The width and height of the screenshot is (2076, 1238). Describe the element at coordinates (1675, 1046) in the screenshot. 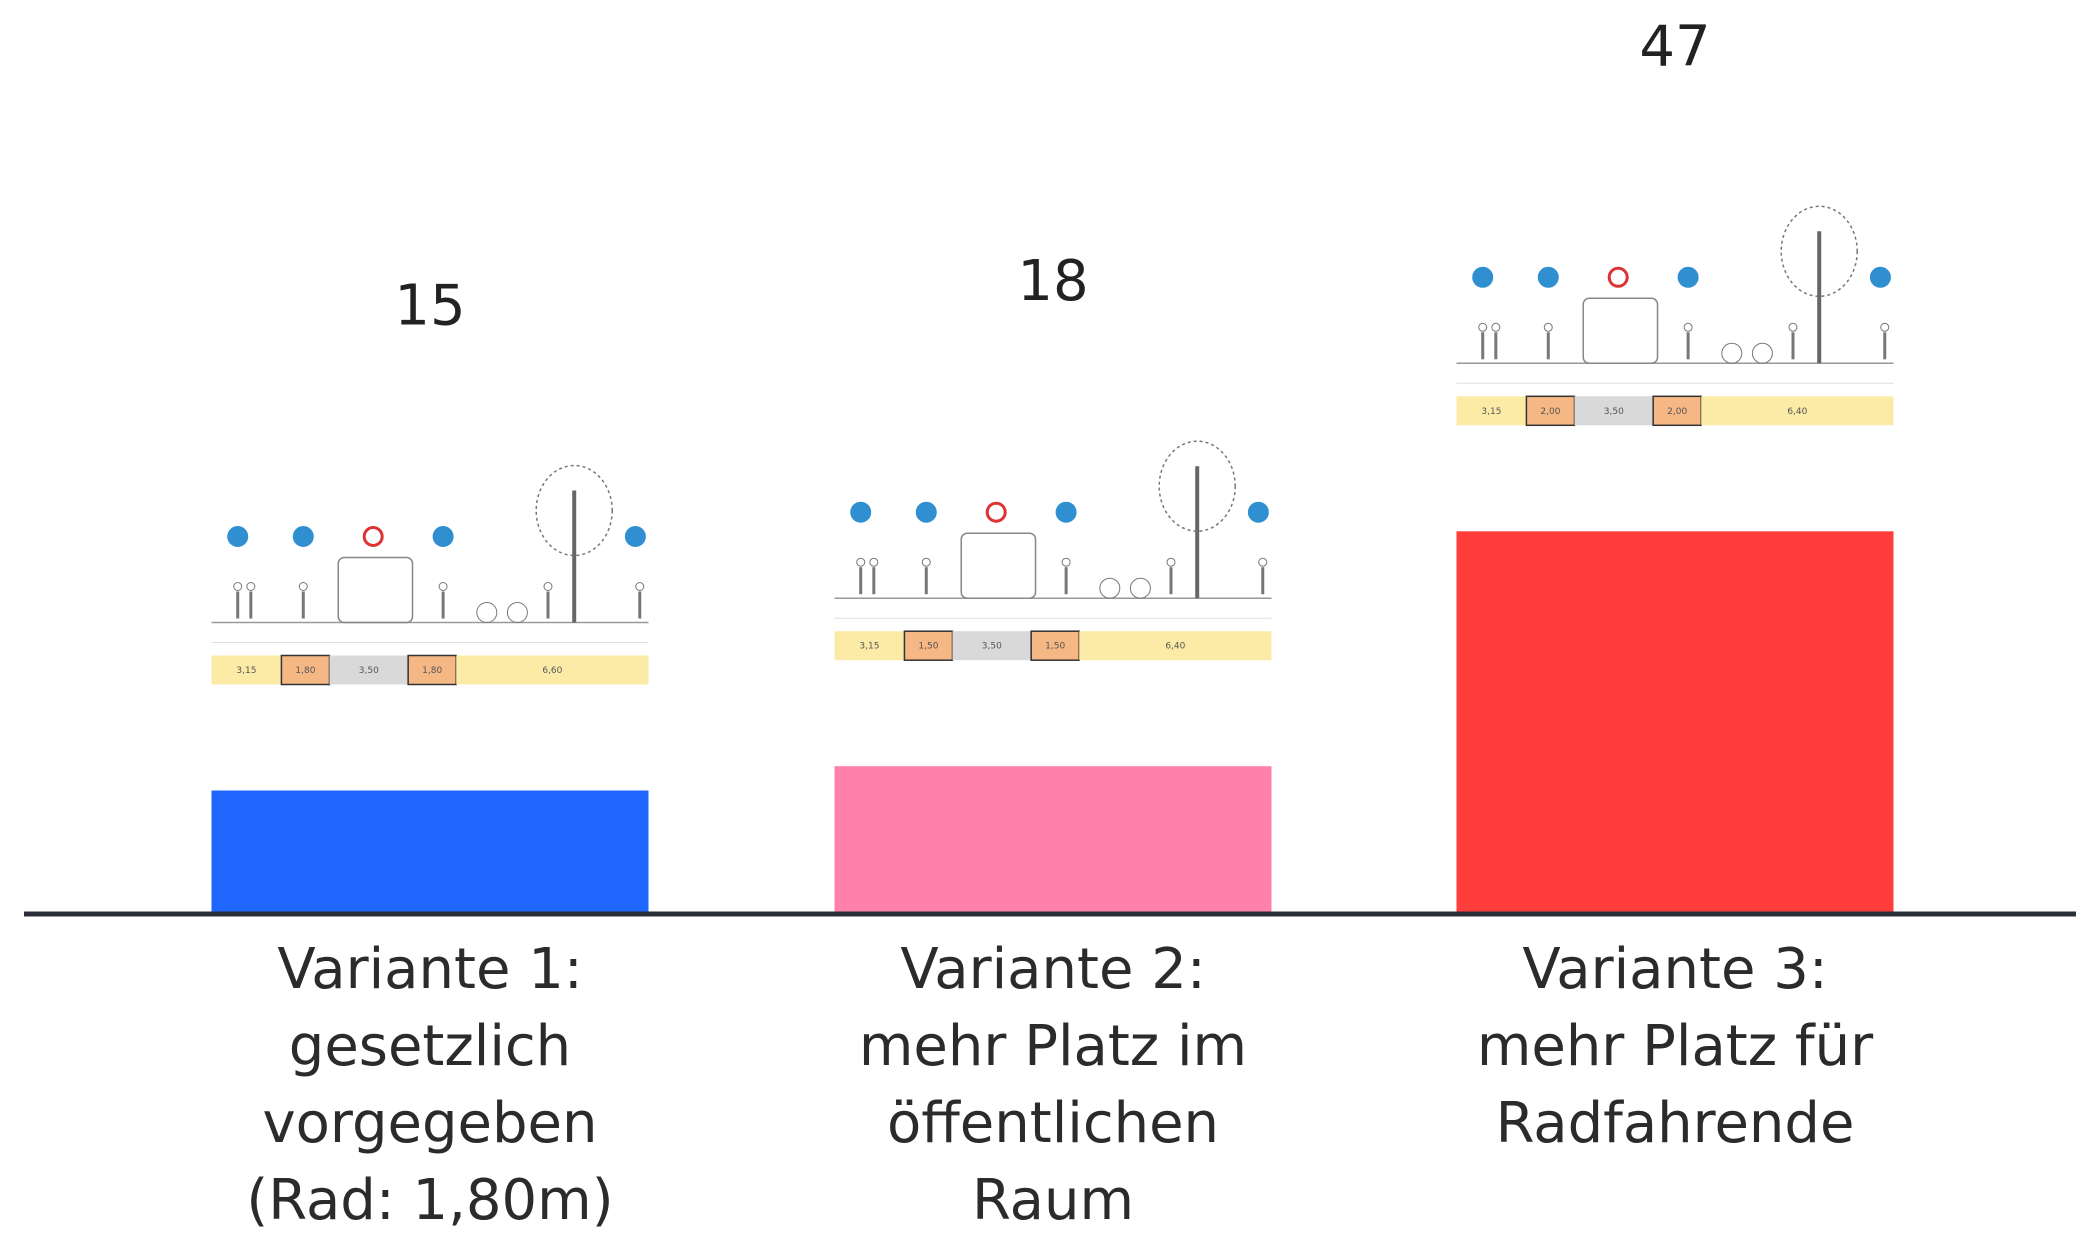

I see `x-tick-label: mehr Platz für` at that location.